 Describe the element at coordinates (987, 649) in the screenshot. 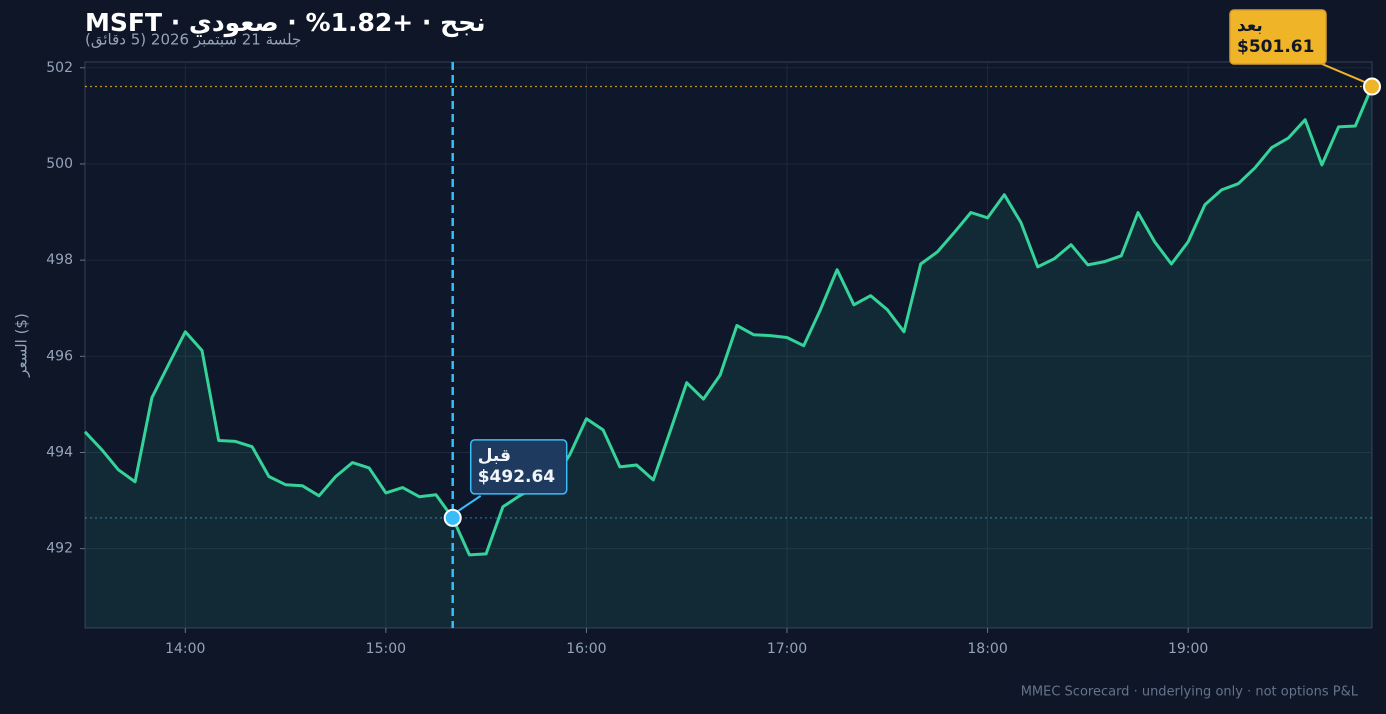

I see `x-tick-label: 18:00` at that location.